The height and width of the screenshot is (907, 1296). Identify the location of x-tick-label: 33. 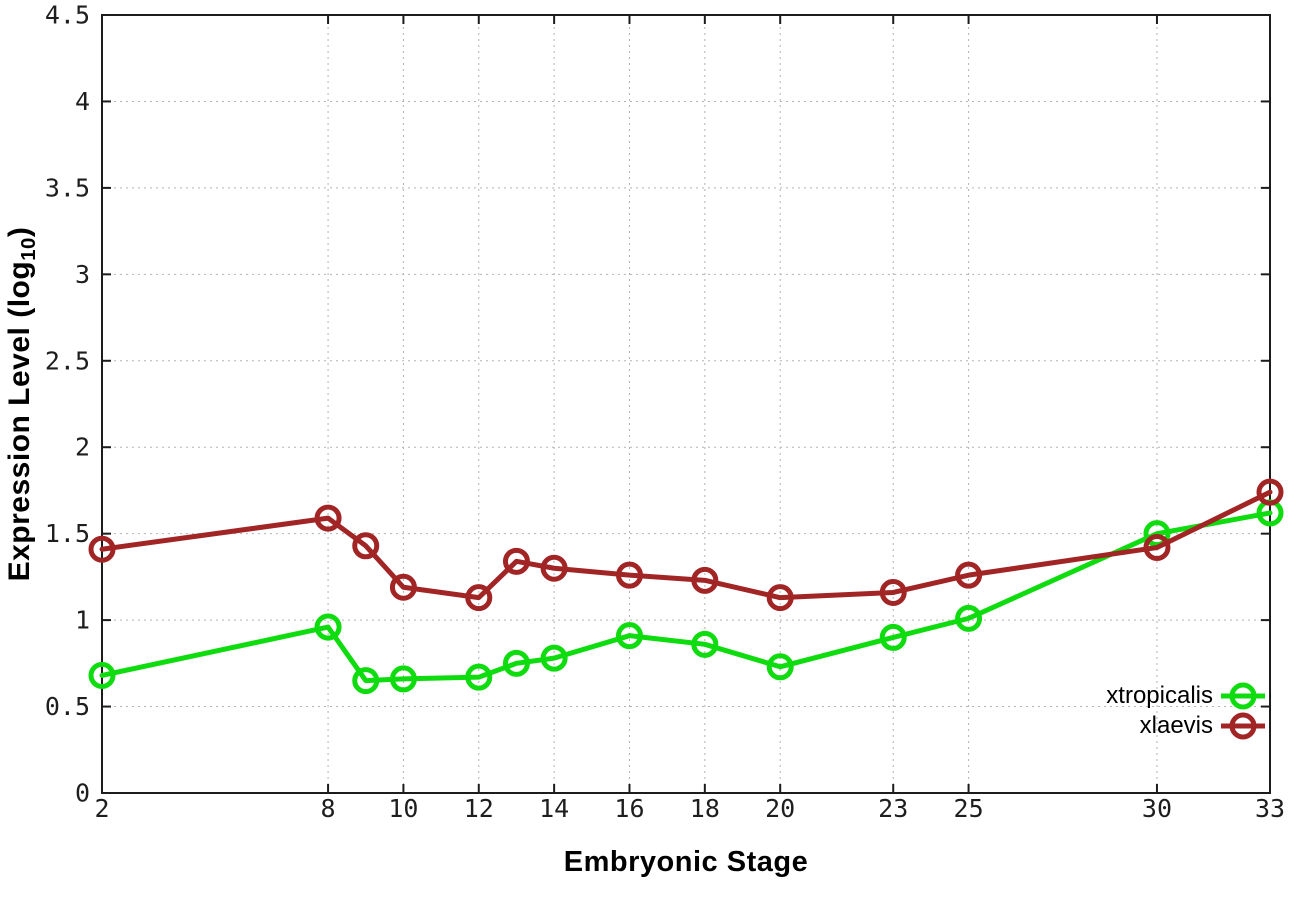
(1270, 808).